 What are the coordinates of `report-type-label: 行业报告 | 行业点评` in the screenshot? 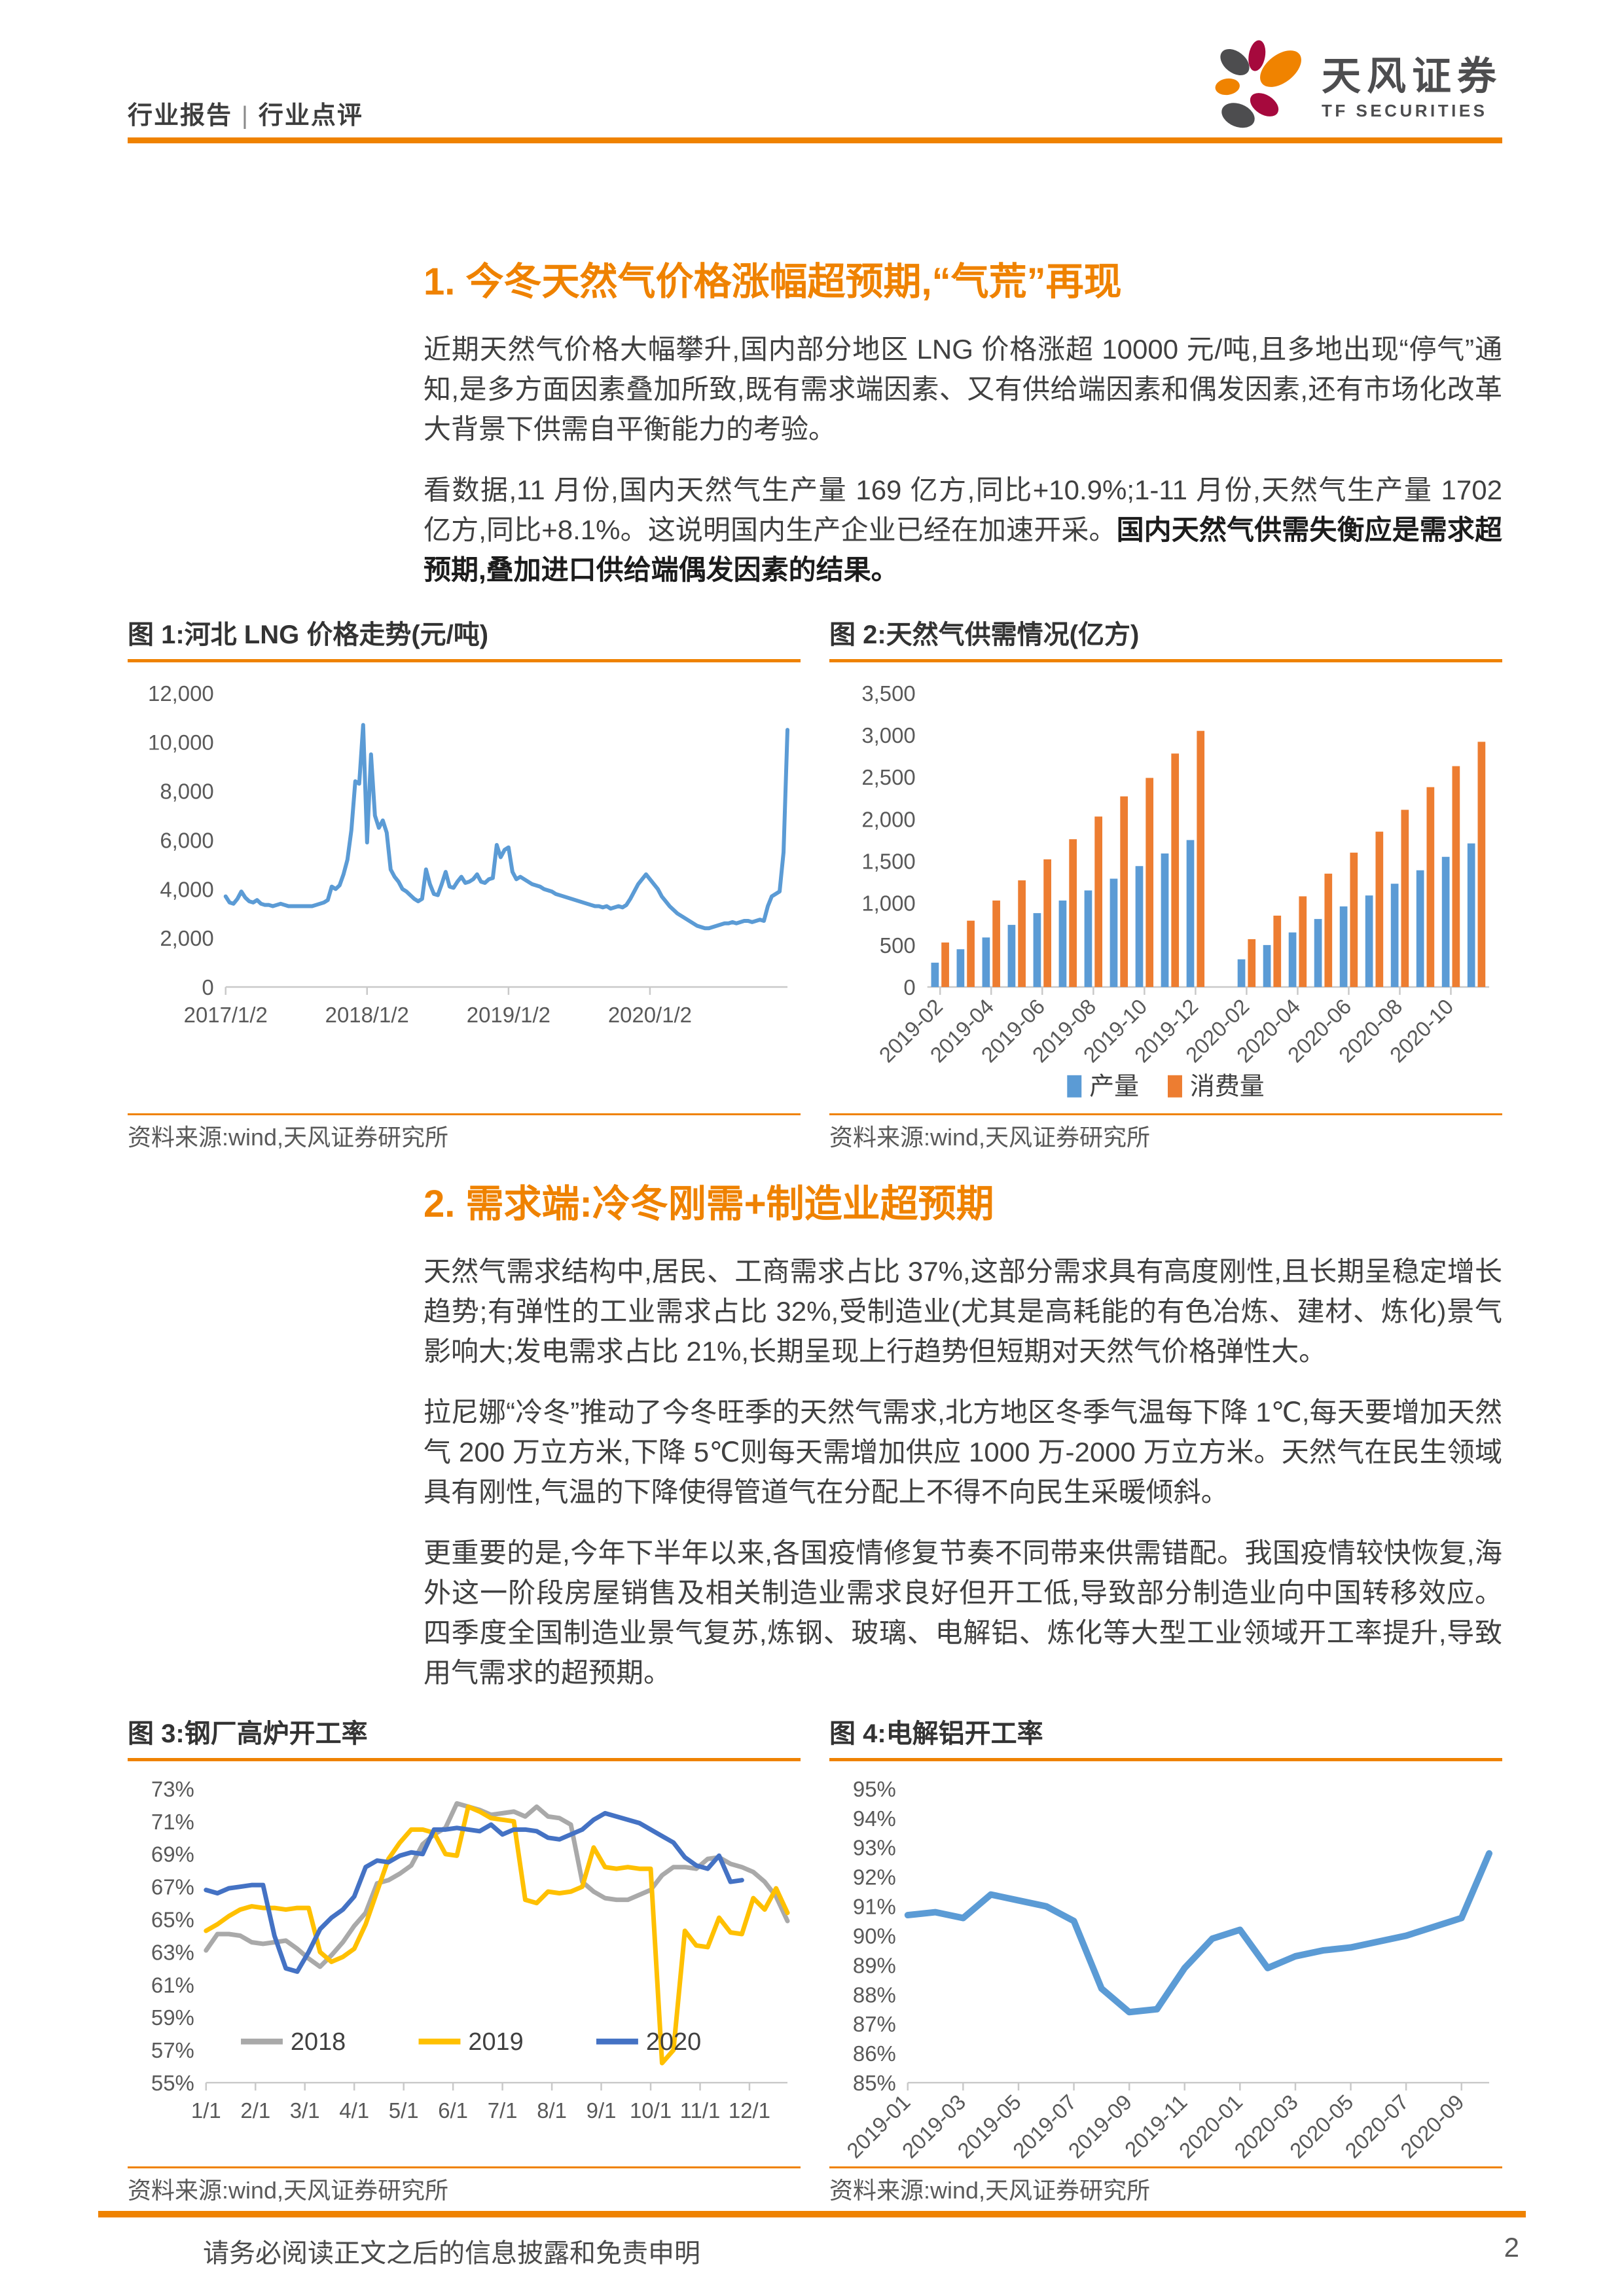 It's located at (245, 116).